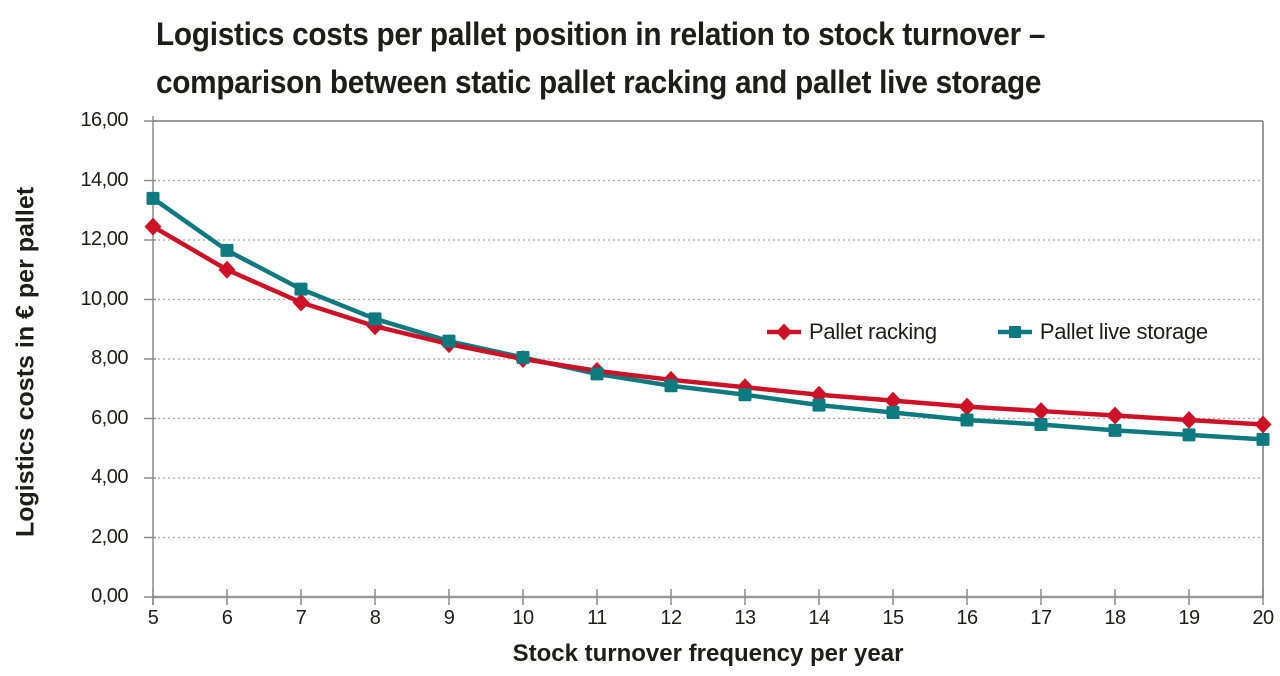 The height and width of the screenshot is (676, 1280). I want to click on legend-label-pallet-racking: Pallet racking, so click(873, 331).